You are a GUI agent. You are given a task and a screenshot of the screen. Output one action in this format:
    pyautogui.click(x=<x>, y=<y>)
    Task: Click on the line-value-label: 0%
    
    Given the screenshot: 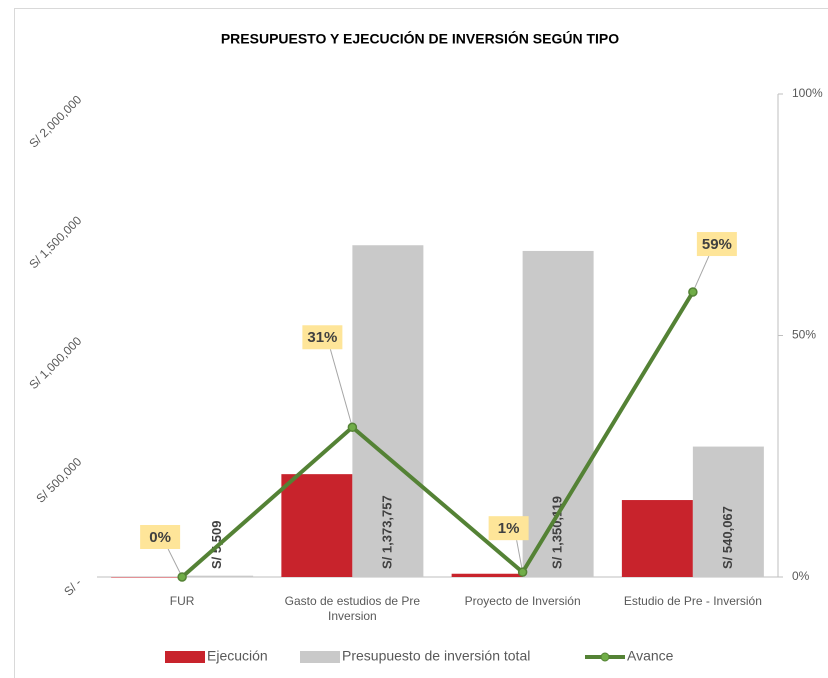 What is the action you would take?
    pyautogui.click(x=160, y=537)
    